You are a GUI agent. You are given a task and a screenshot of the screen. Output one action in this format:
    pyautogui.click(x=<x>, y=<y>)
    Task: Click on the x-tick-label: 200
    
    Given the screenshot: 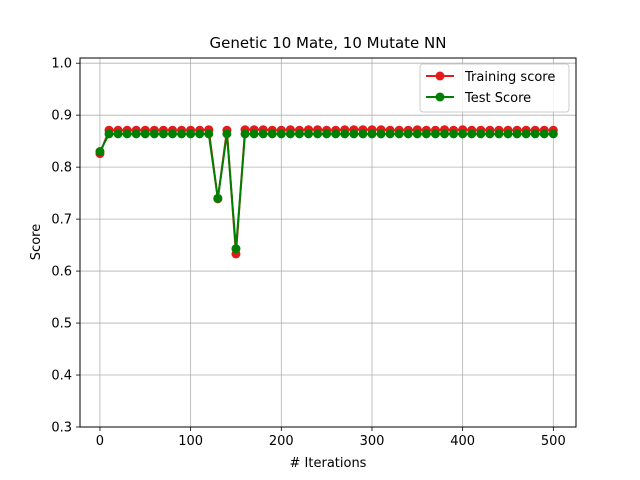 What is the action you would take?
    pyautogui.click(x=281, y=441)
    